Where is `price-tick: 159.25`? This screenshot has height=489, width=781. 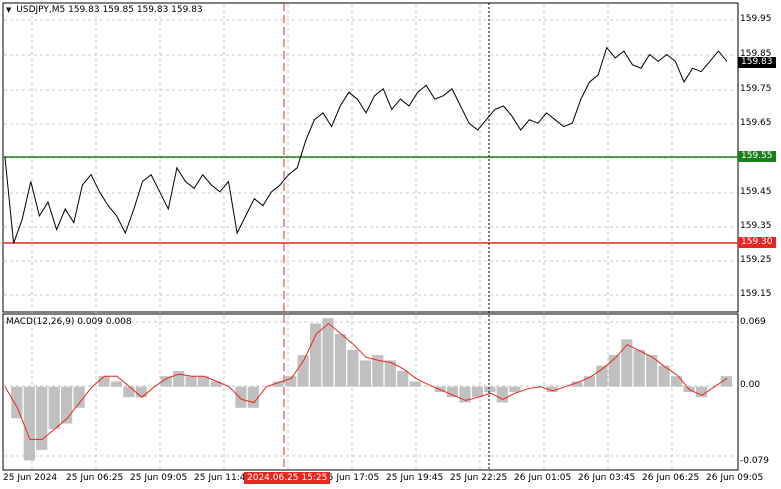 price-tick: 159.25 is located at coordinates (756, 260).